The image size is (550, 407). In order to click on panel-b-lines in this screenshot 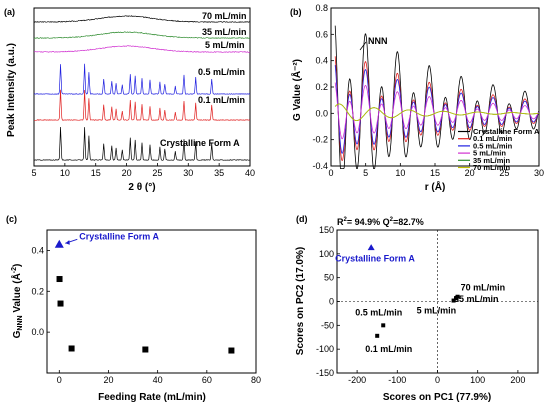, I will do `click(437, 97)`.